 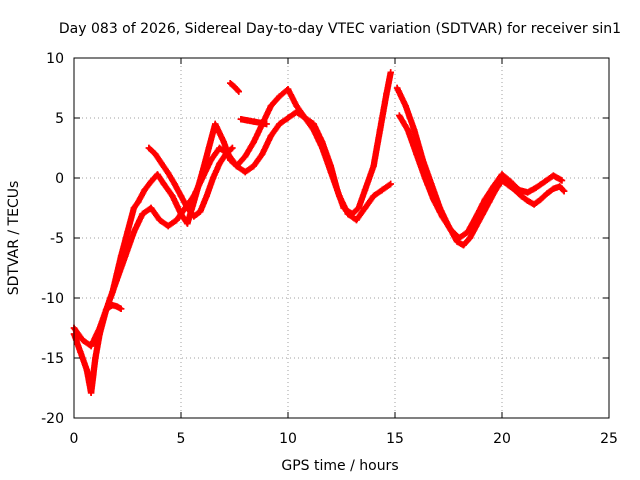 I want to click on y-tick-label: -5, so click(x=57, y=239).